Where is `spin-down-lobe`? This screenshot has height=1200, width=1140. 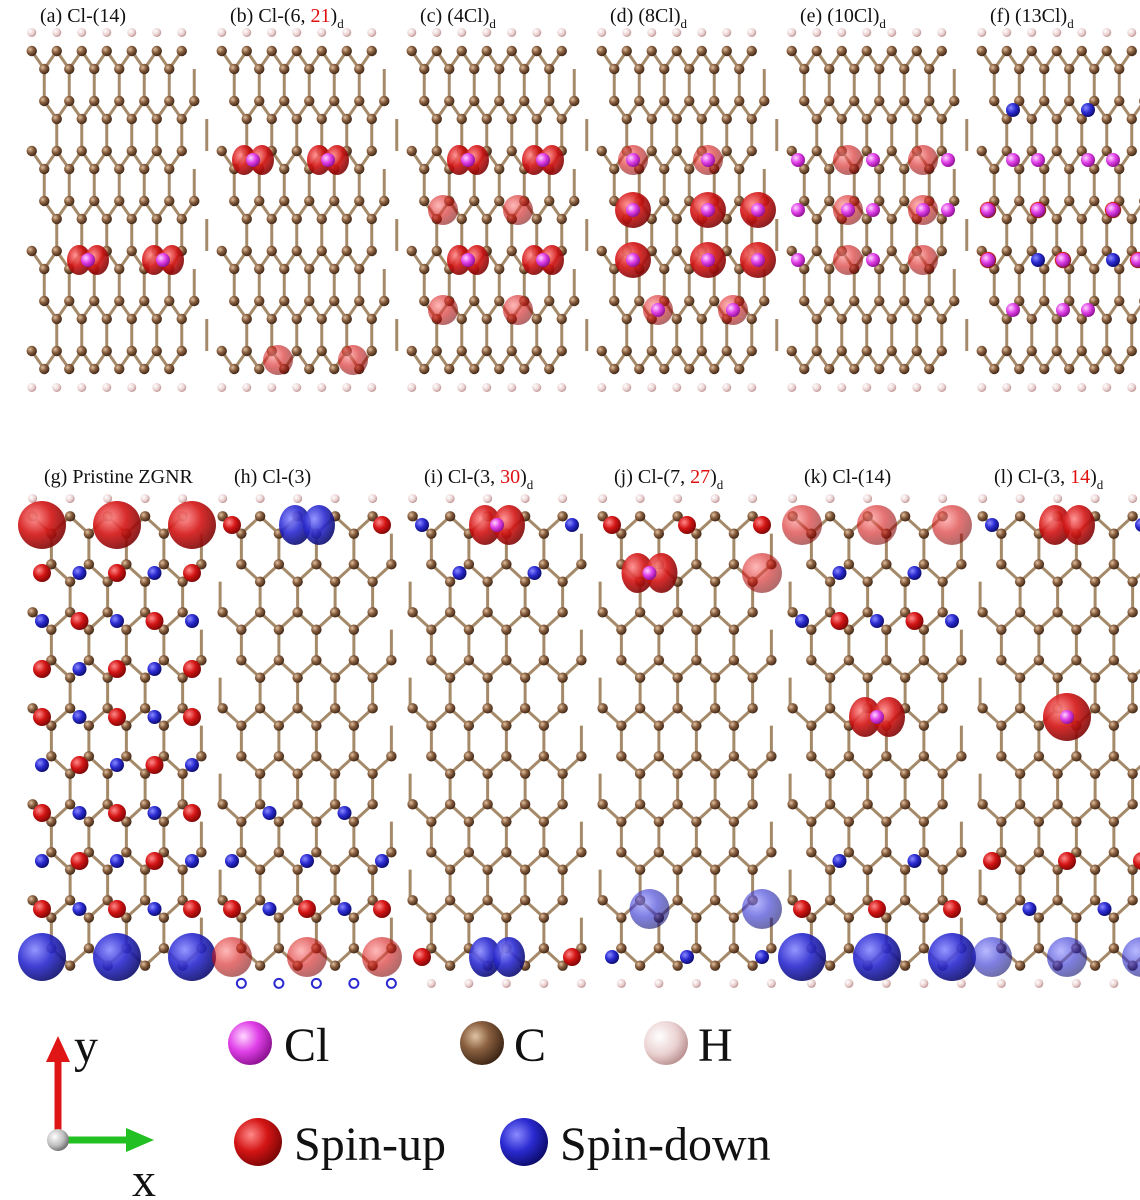 spin-down-lobe is located at coordinates (877, 957).